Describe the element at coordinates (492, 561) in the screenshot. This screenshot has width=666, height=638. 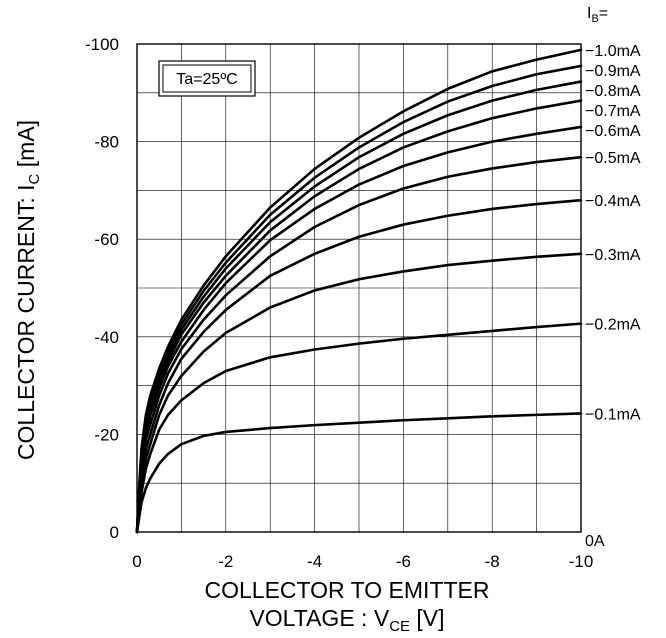
I see `x-tick-label: -8` at that location.